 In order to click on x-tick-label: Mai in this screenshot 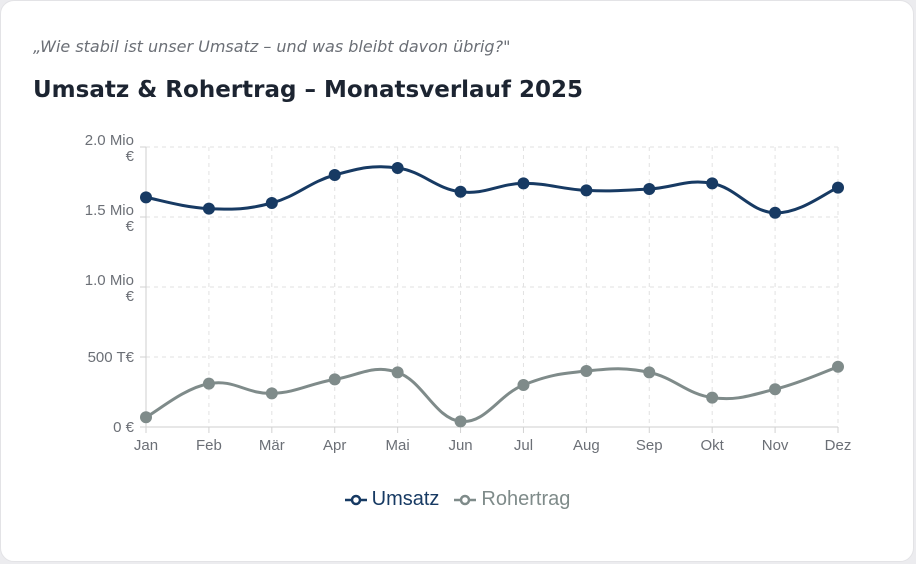, I will do `click(398, 445)`.